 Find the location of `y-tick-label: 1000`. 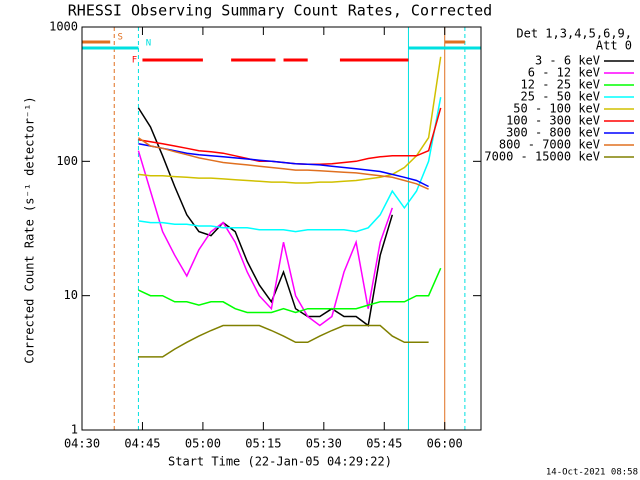

y-tick-label: 1000 is located at coordinates (63, 27).